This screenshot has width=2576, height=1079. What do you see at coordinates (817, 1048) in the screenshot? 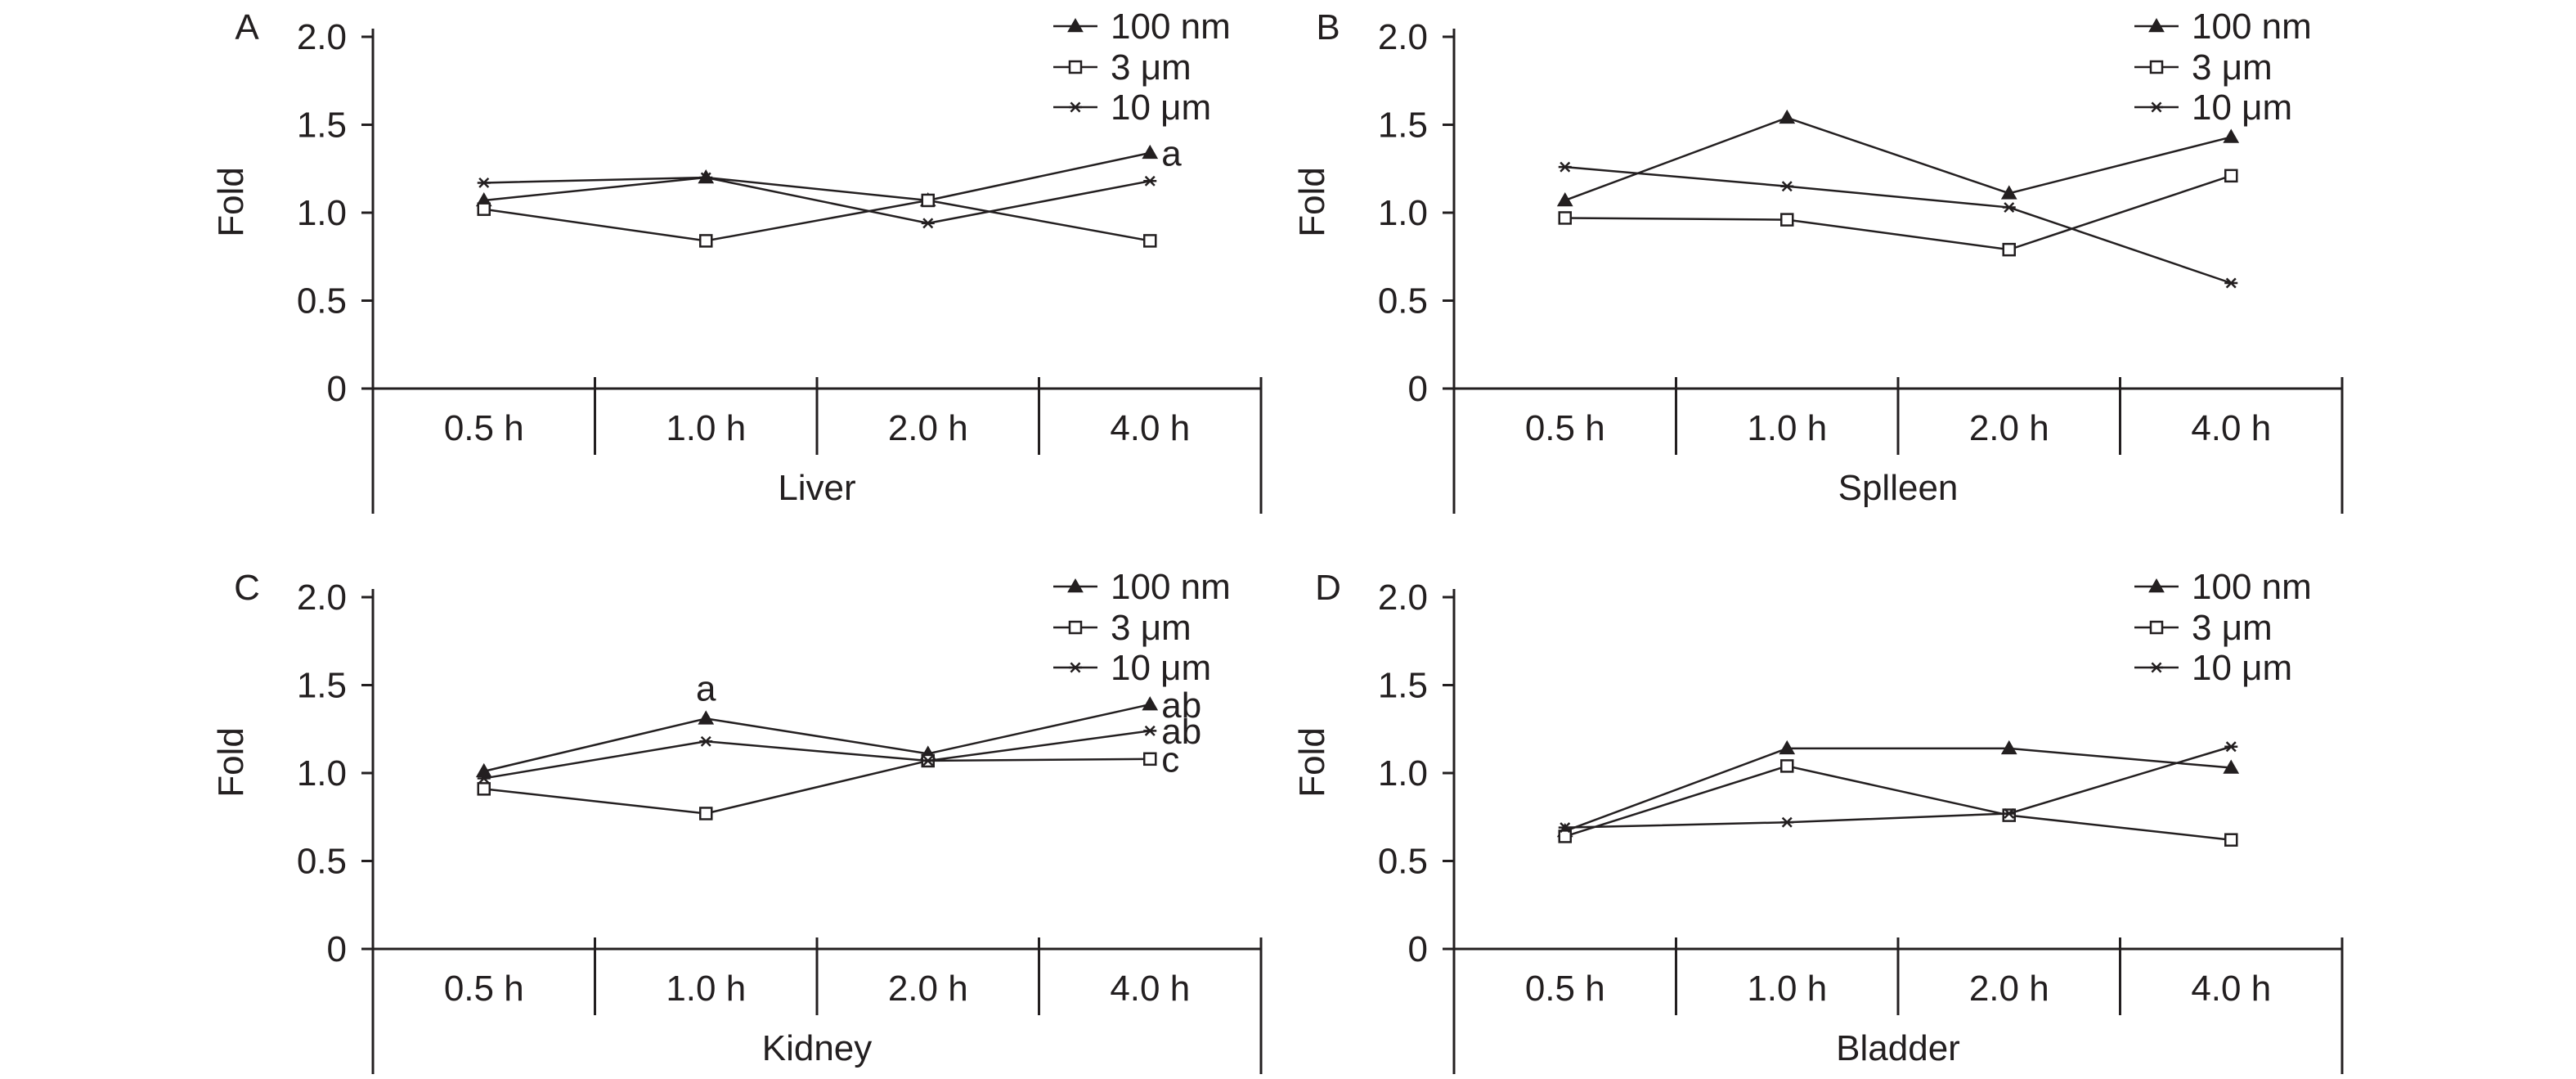
I see `x-group-label: Kidney` at bounding box center [817, 1048].